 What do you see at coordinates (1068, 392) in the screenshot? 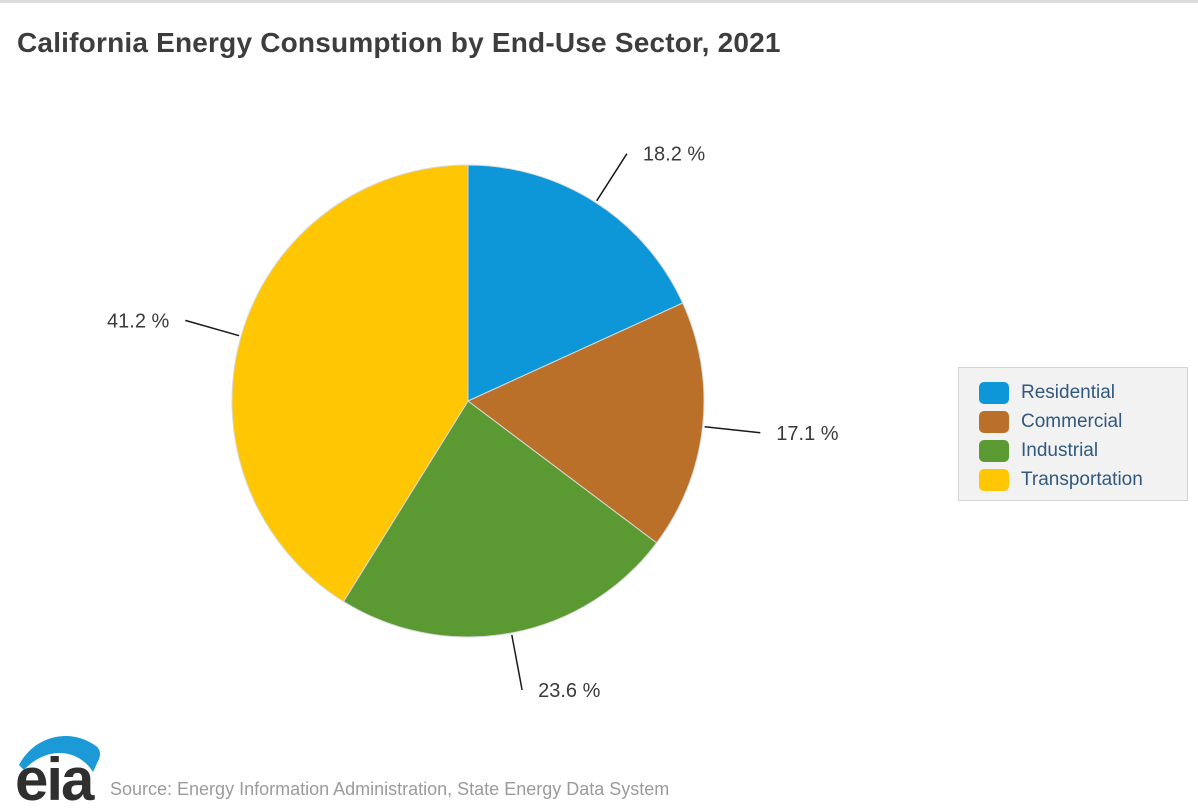
I see `legend-label: Residential` at bounding box center [1068, 392].